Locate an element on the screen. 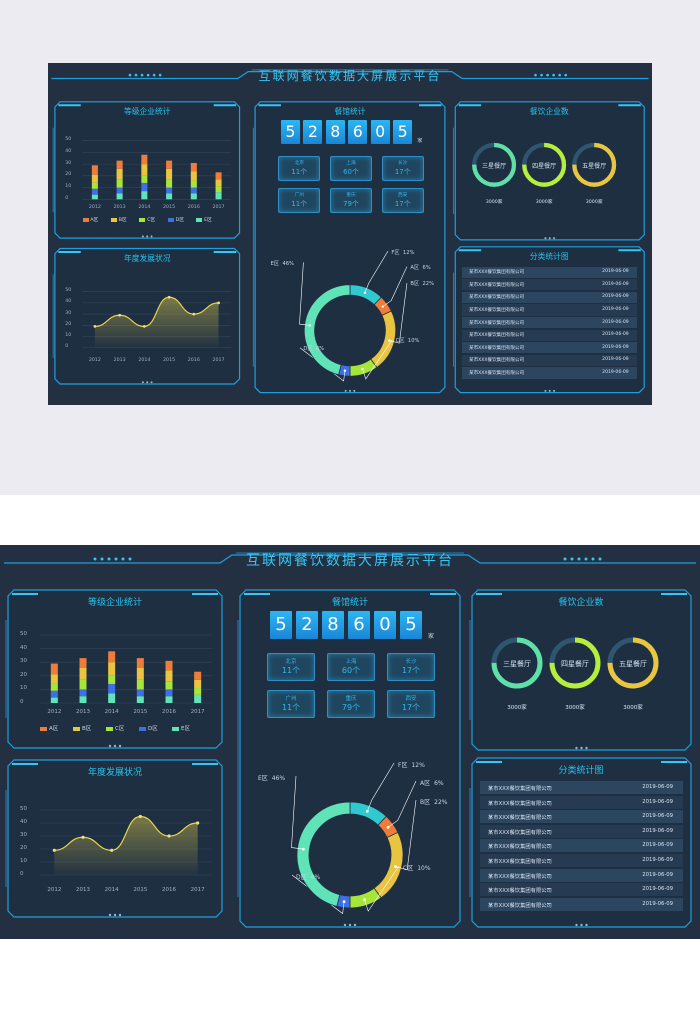  line-x-tick: 2016 is located at coordinates (193, 361).